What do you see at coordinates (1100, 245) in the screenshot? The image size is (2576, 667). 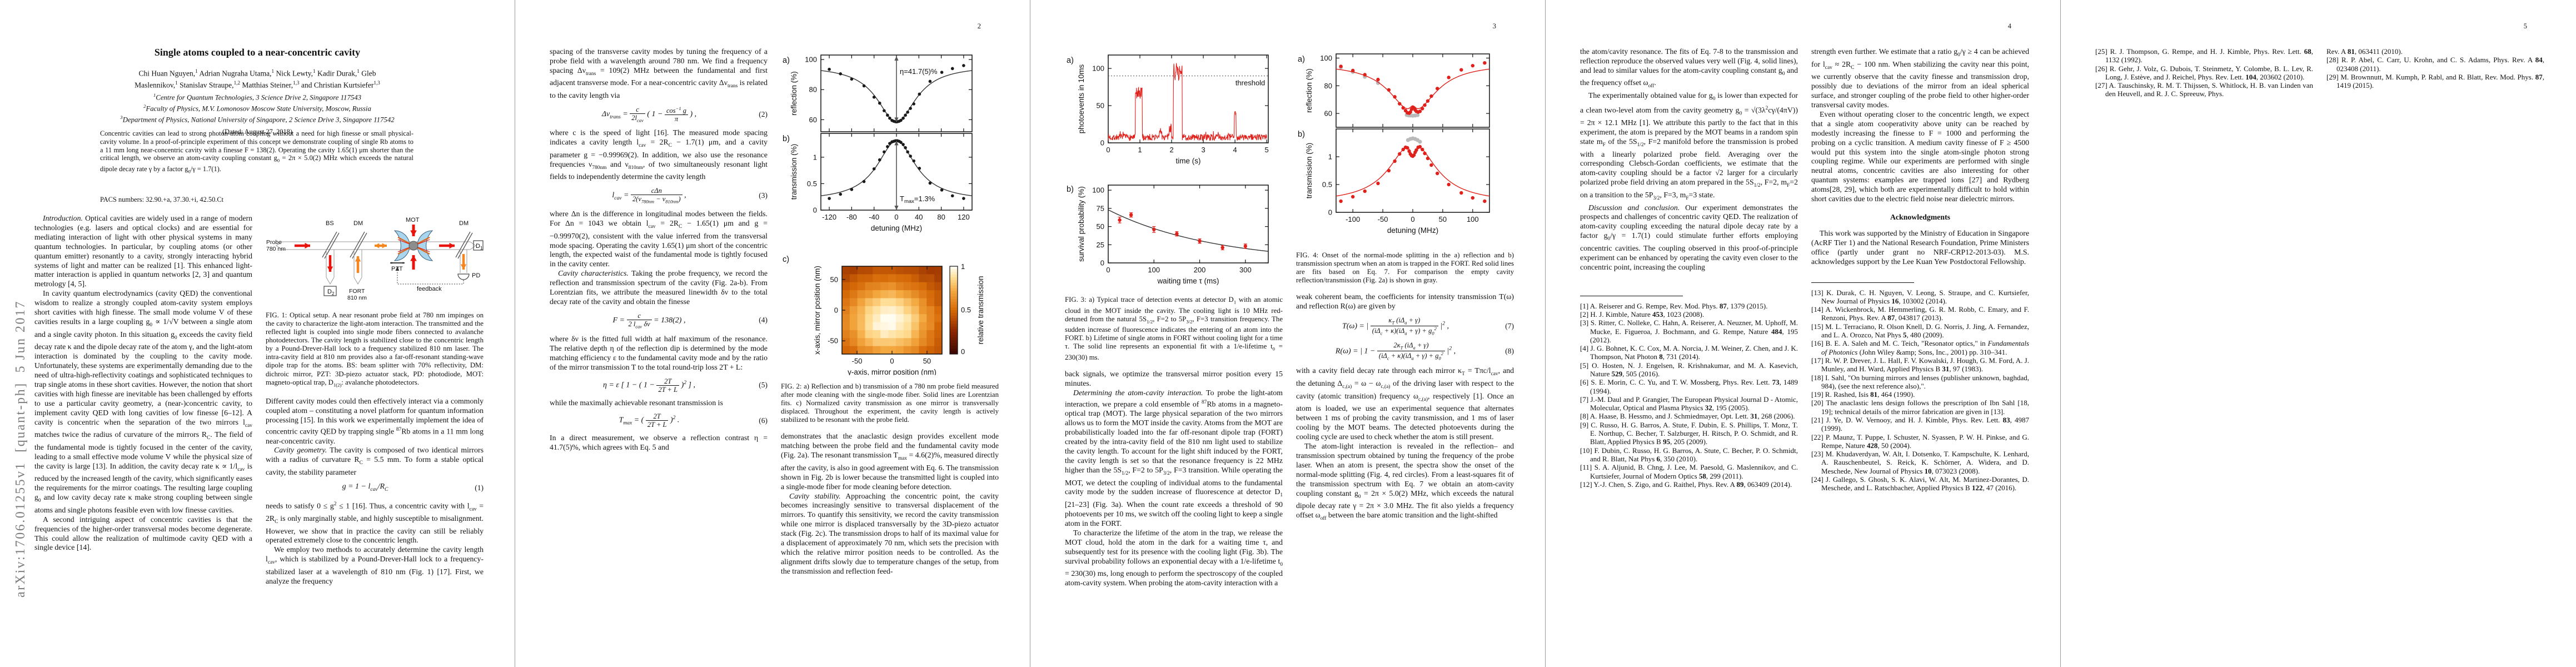 I see `svg-text: 25` at bounding box center [1100, 245].